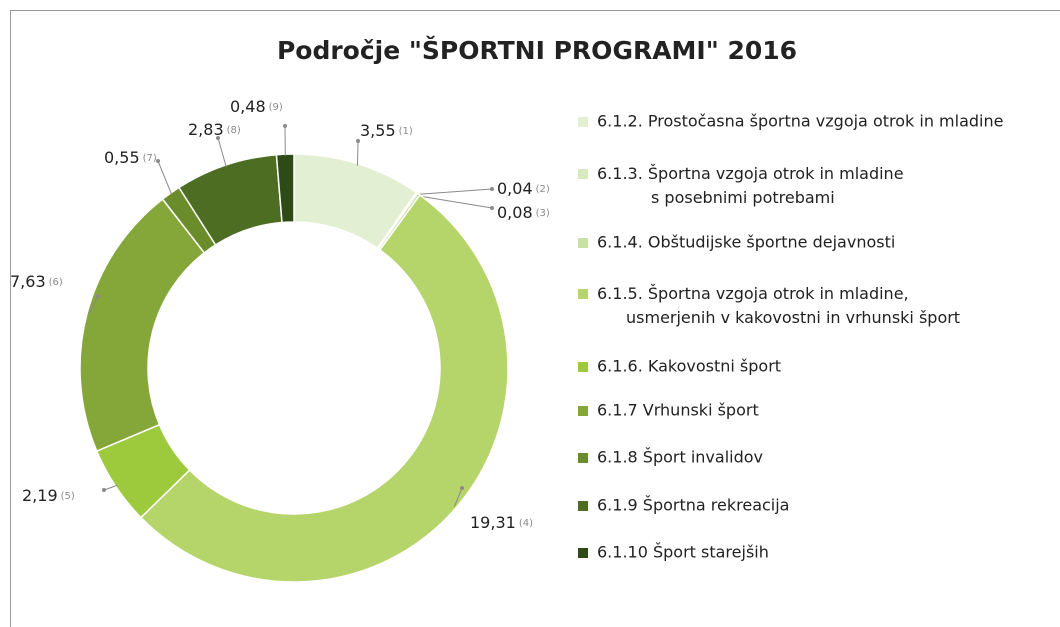 The height and width of the screenshot is (627, 1060). I want to click on value-label: 0,48 (9), so click(256, 106).